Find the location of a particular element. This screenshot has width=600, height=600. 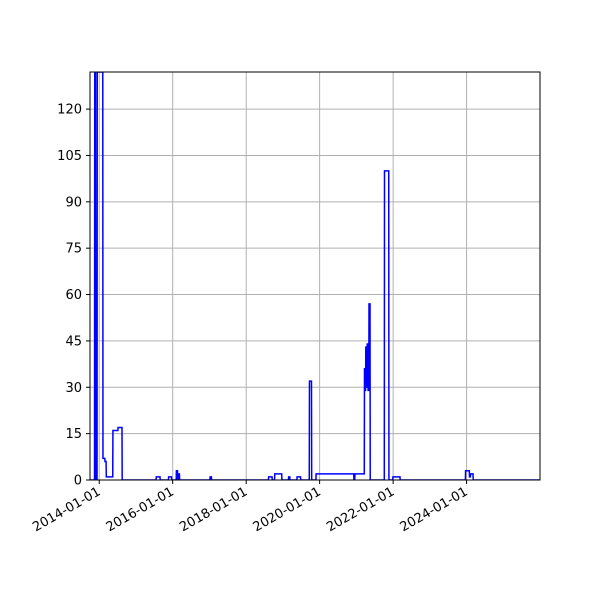

y-tick-label: 105 is located at coordinates (69, 156).